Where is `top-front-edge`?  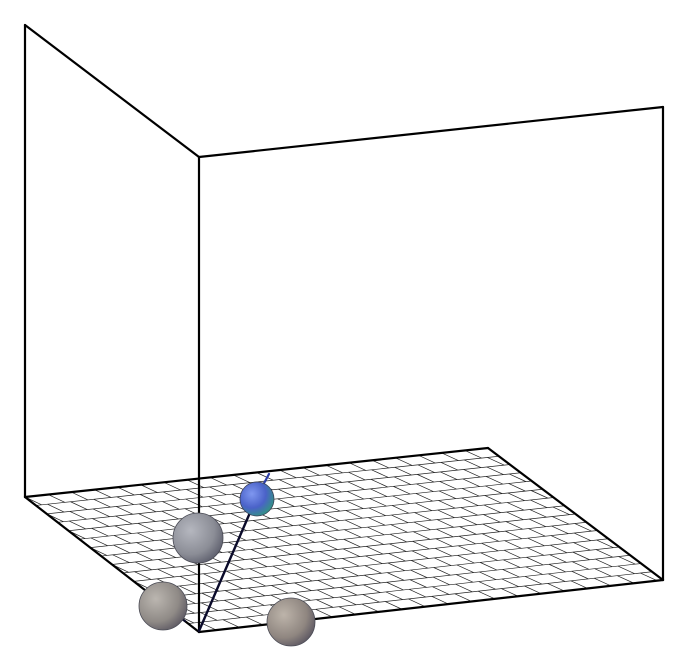 top-front-edge is located at coordinates (431, 132).